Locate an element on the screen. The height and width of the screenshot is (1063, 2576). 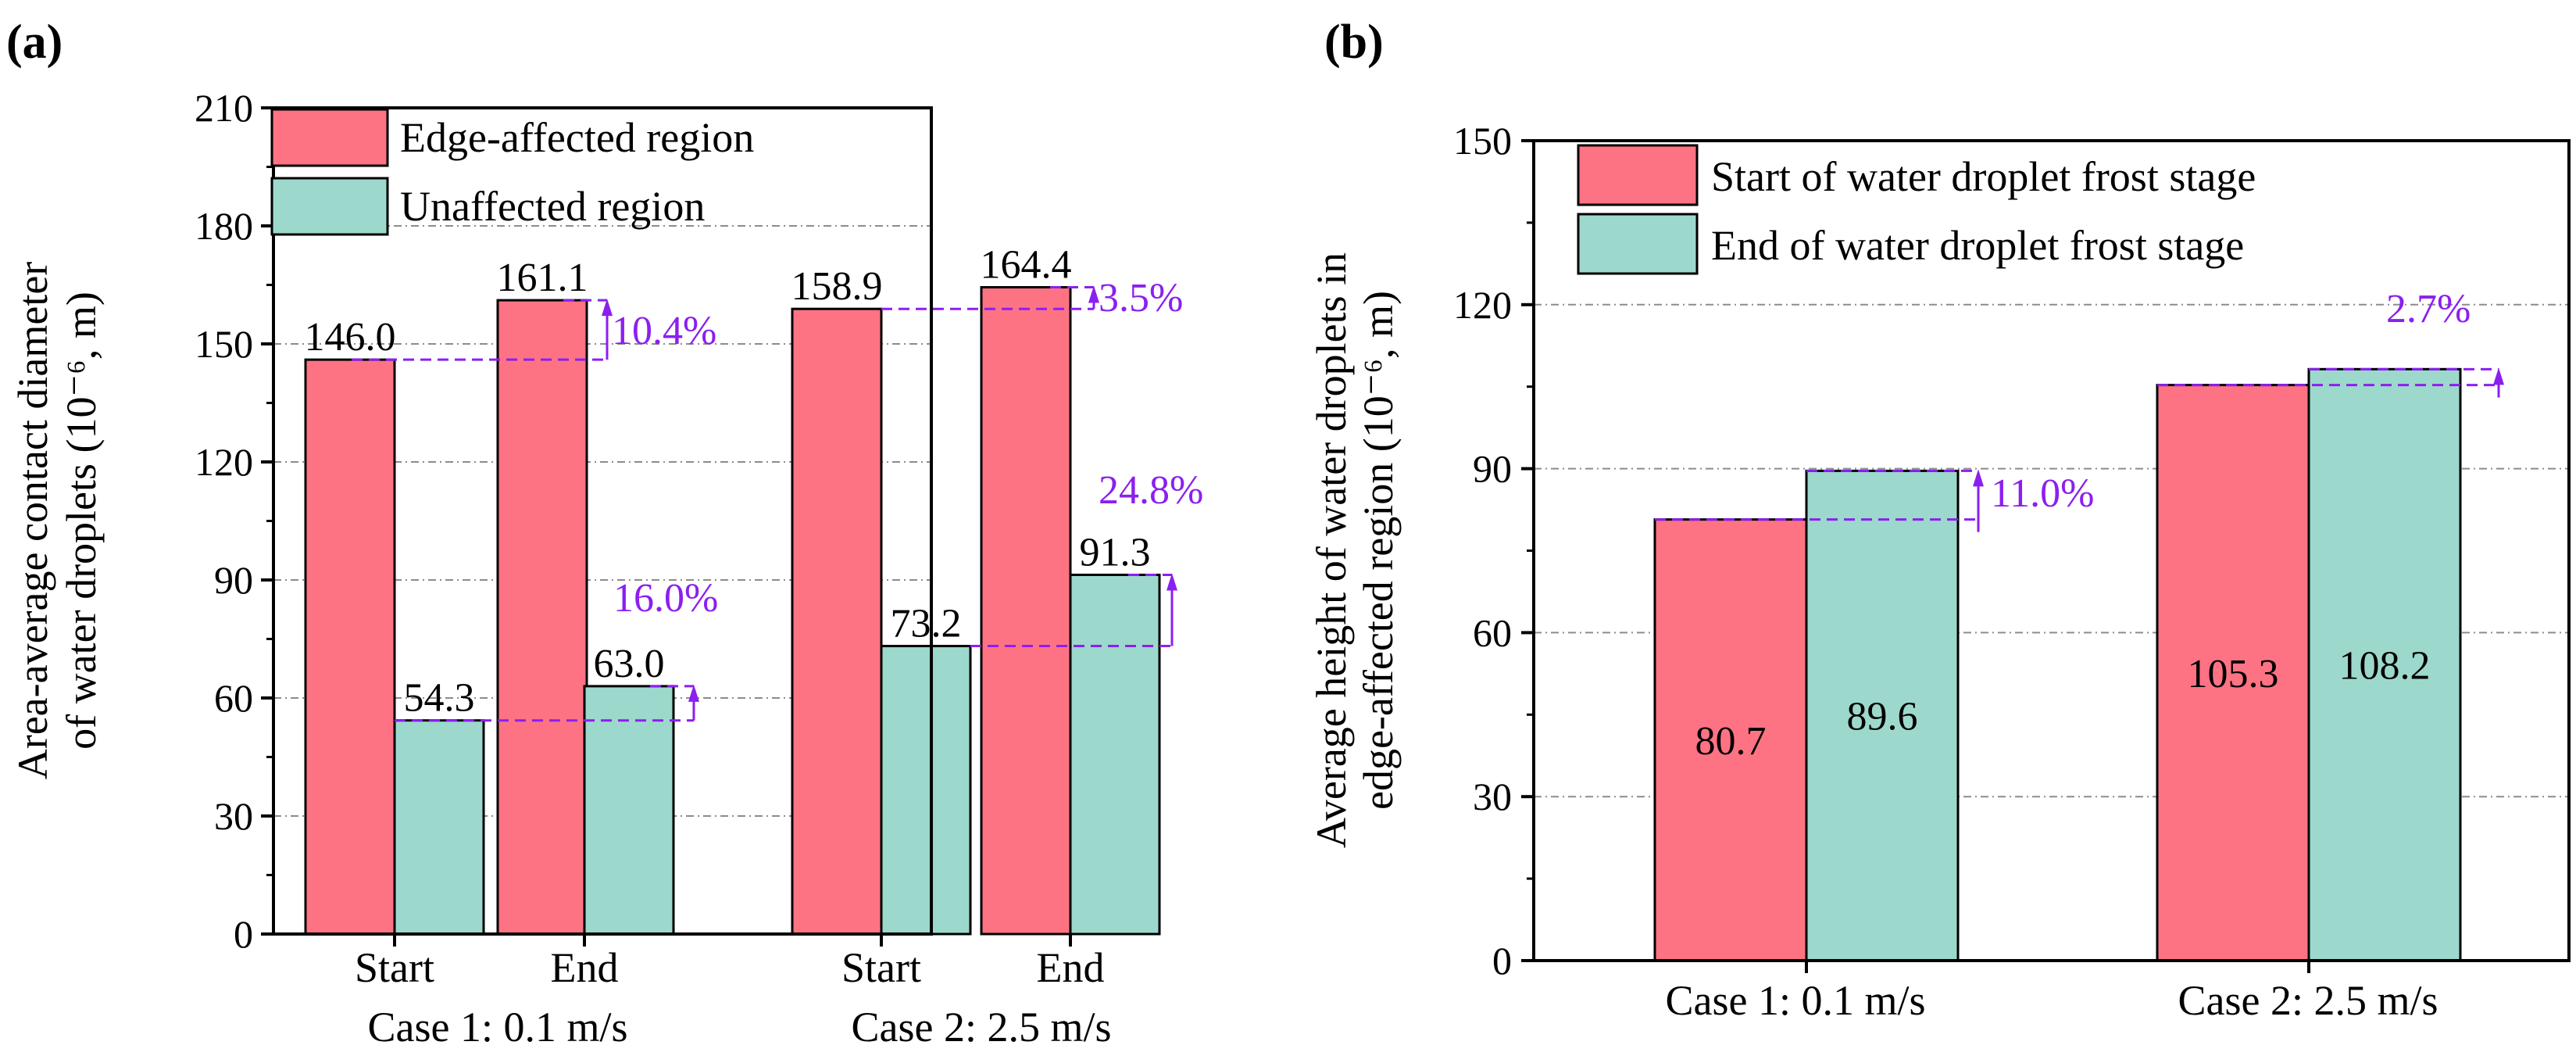
panel-b-xticks is located at coordinates (2058, 967).